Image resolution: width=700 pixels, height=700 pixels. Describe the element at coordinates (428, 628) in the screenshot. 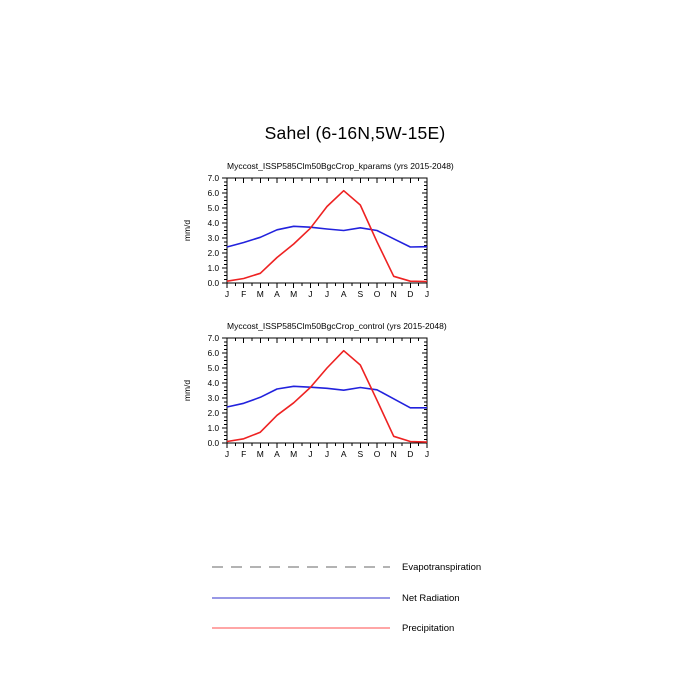

I see `legend-label-precipitation: Precipitation` at that location.